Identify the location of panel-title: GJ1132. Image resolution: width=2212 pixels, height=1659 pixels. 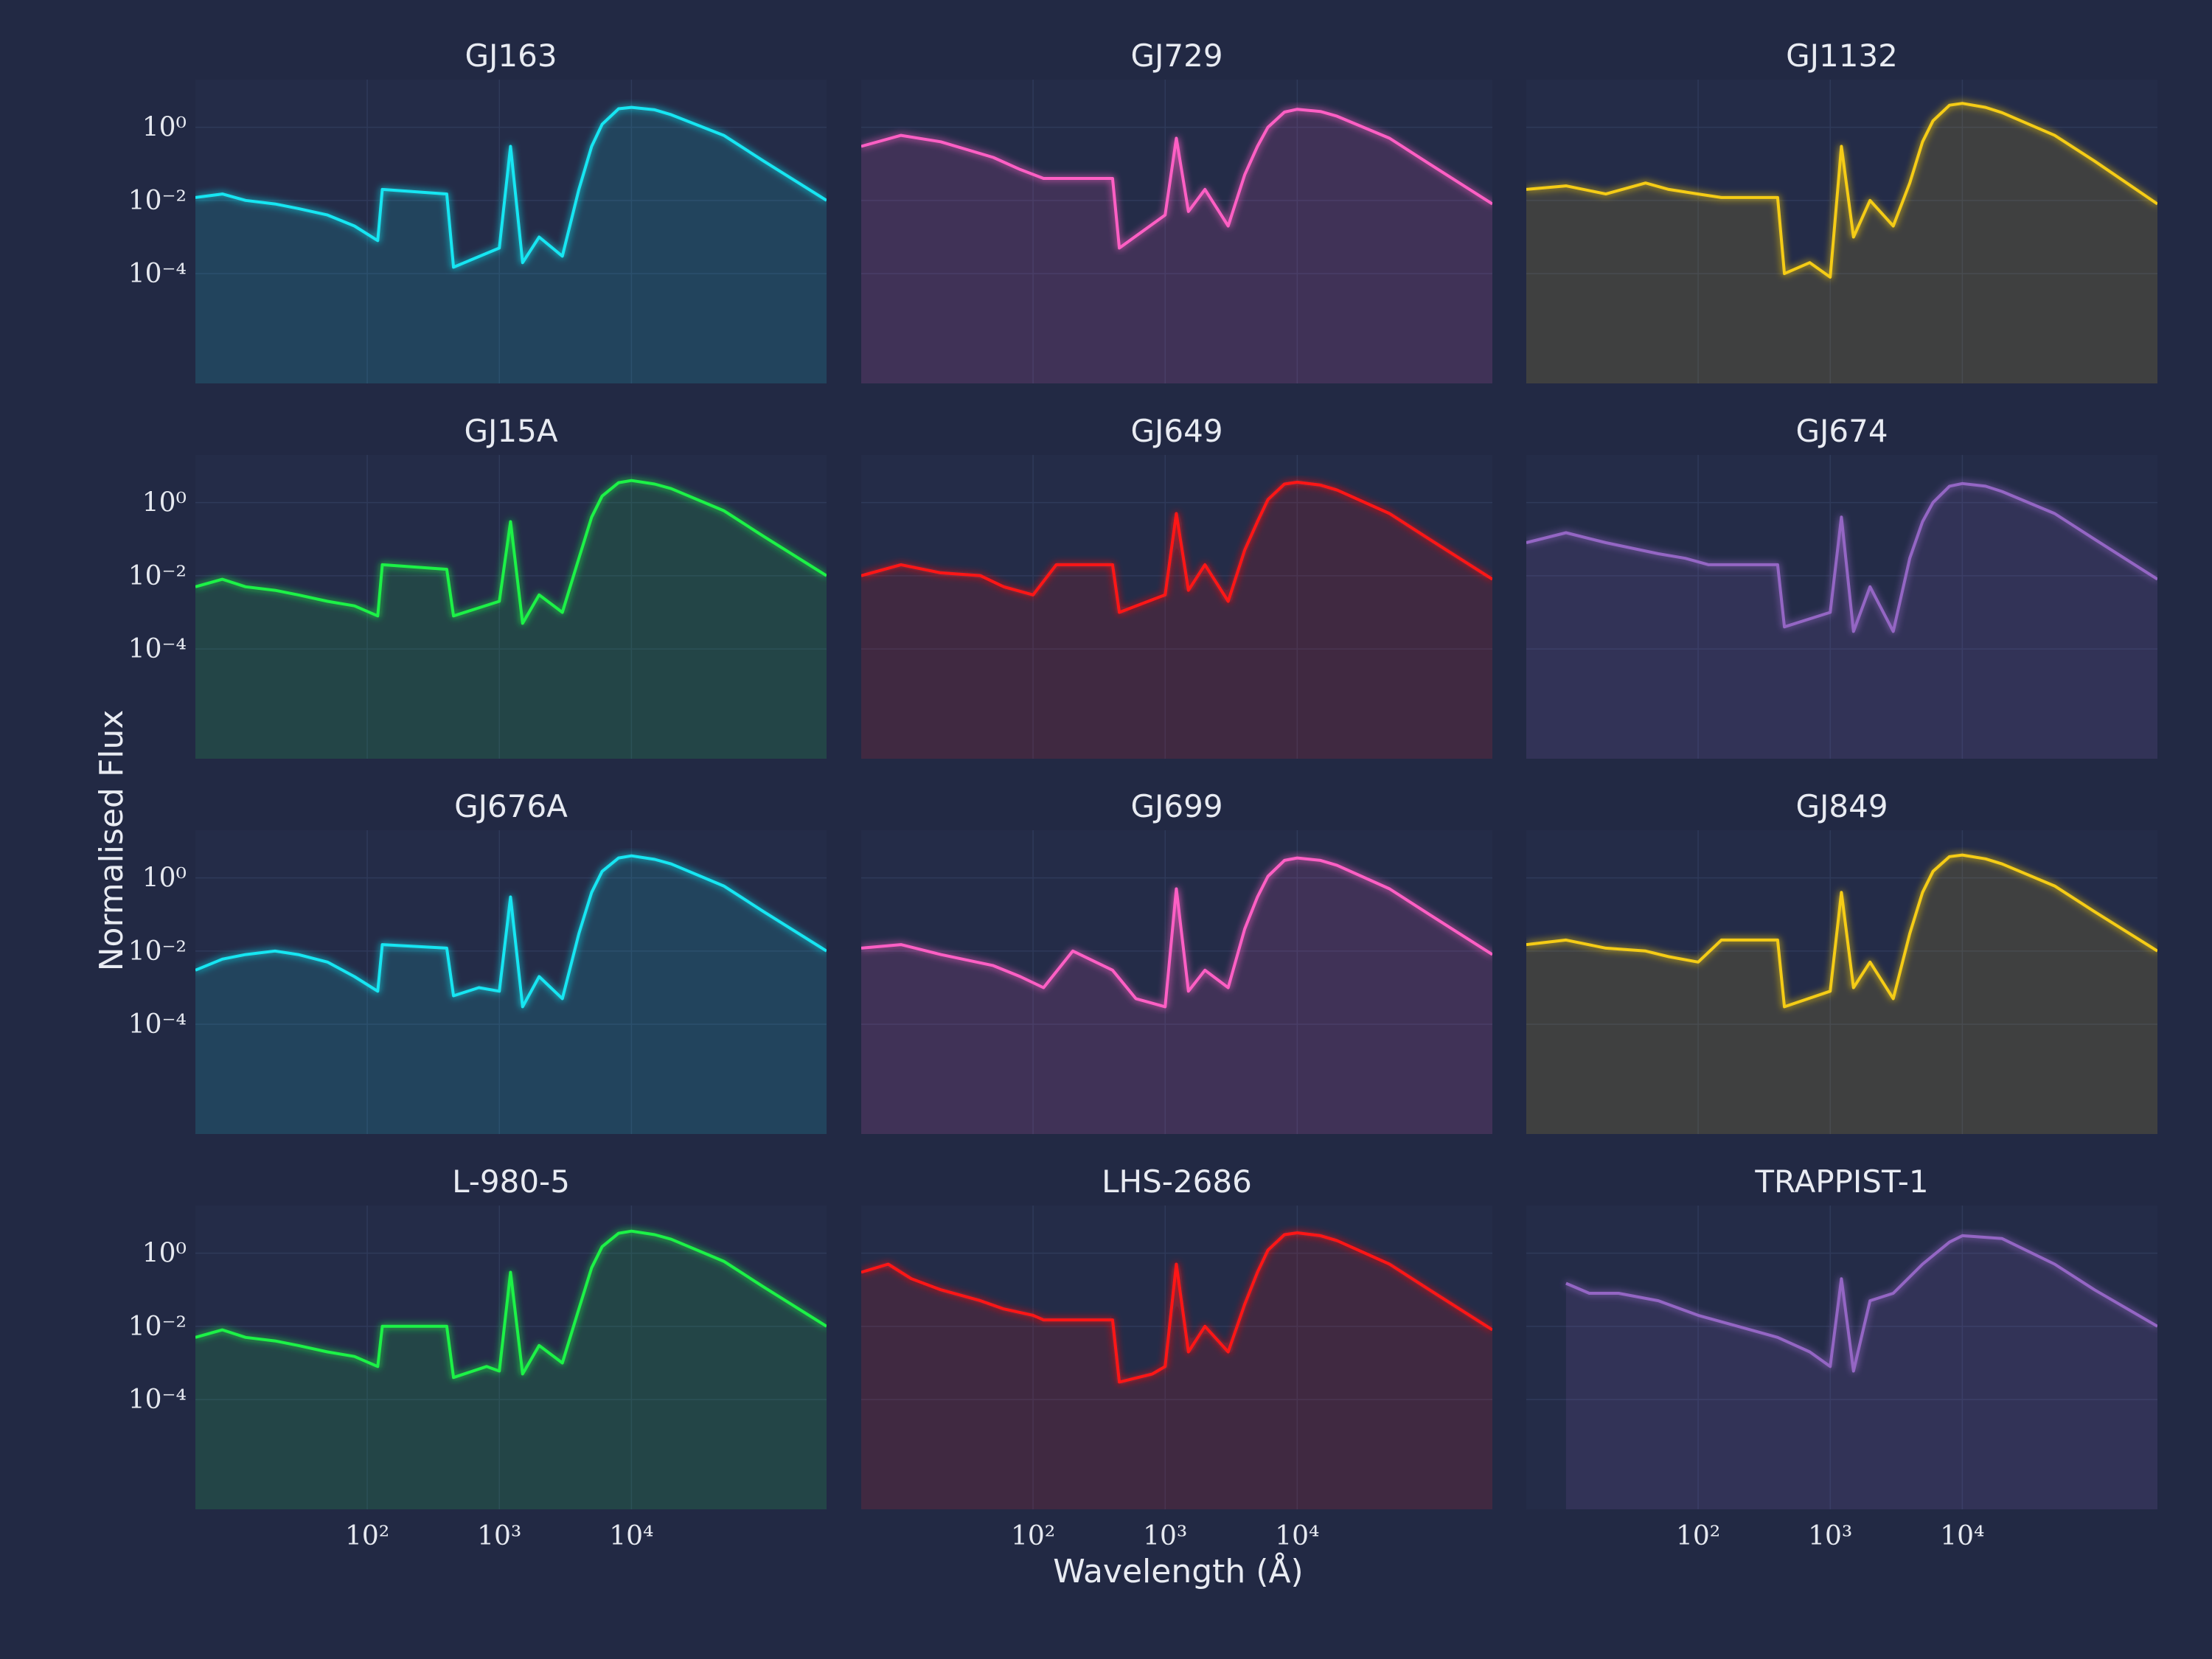
(1842, 56).